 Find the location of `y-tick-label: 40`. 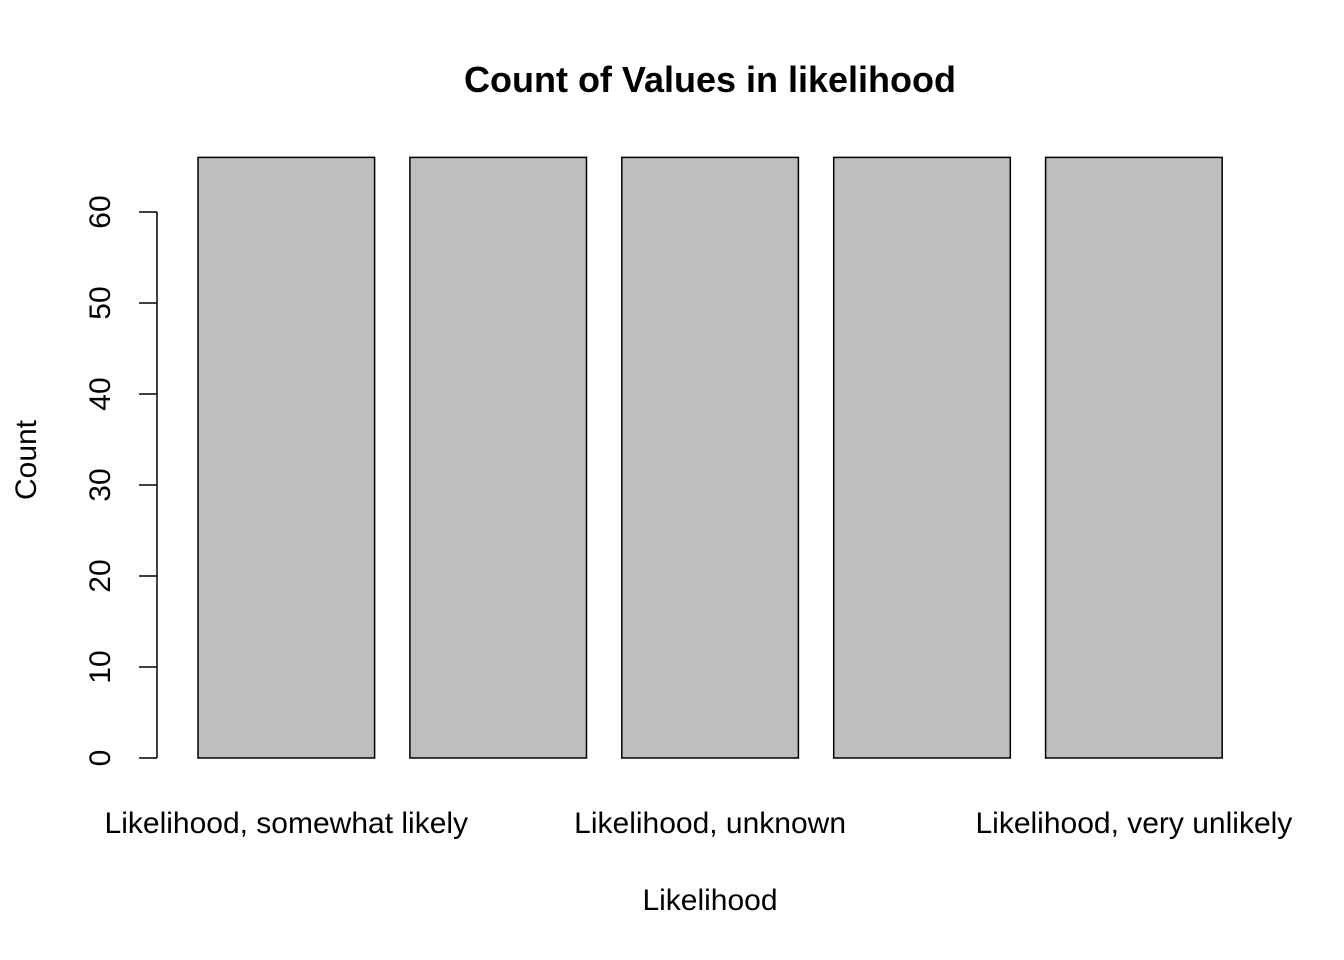

y-tick-label: 40 is located at coordinates (100, 393).